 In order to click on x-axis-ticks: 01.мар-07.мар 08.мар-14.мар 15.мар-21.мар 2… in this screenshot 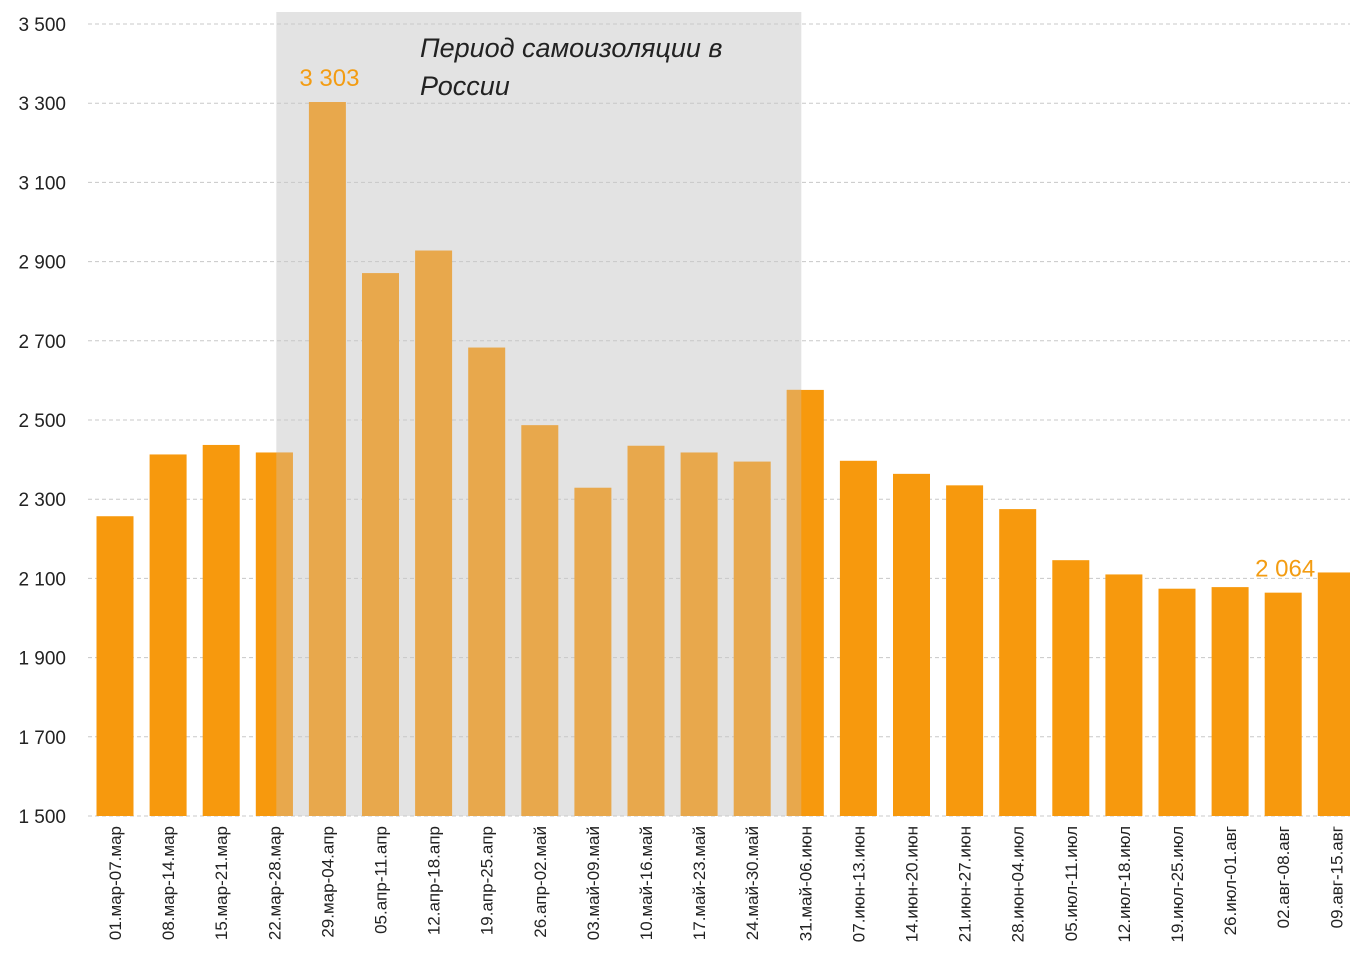, I will do `click(726, 884)`.